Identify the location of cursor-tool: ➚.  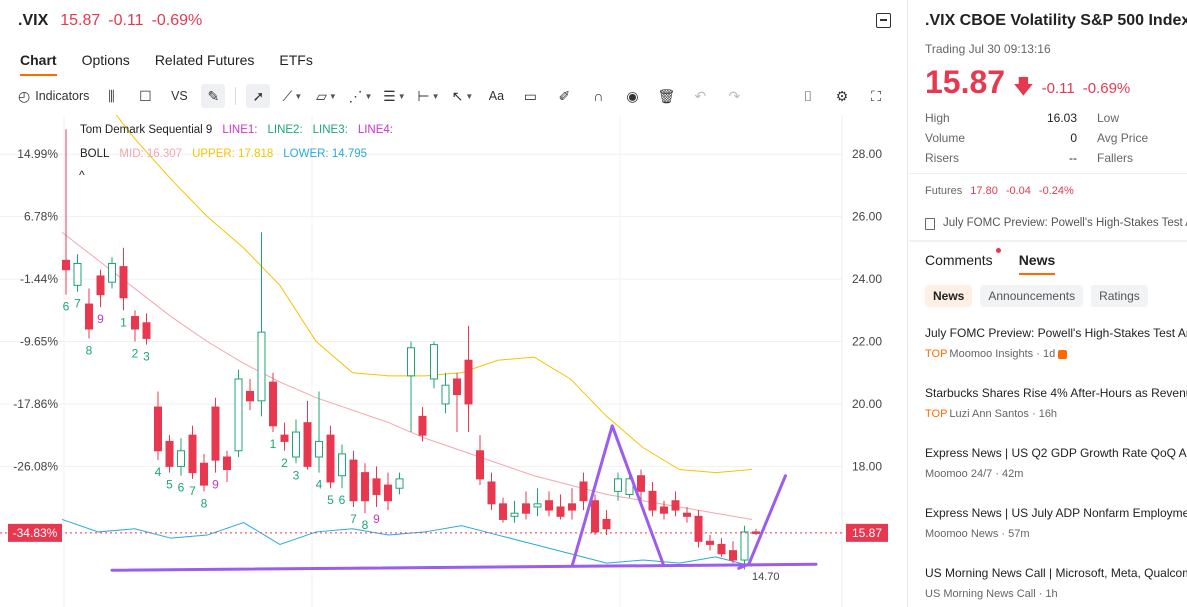
(258, 96).